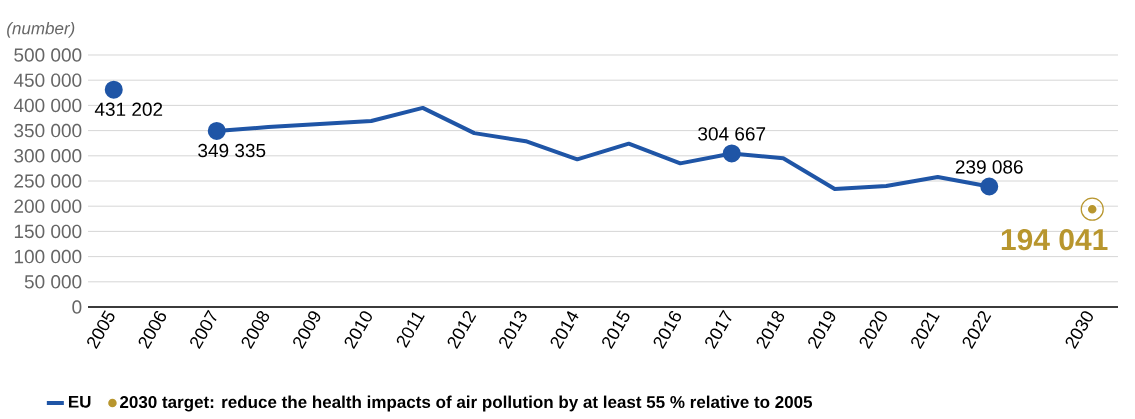 The height and width of the screenshot is (419, 1135). Describe the element at coordinates (47, 80) in the screenshot. I see `y-tick-label: 450 000` at that location.